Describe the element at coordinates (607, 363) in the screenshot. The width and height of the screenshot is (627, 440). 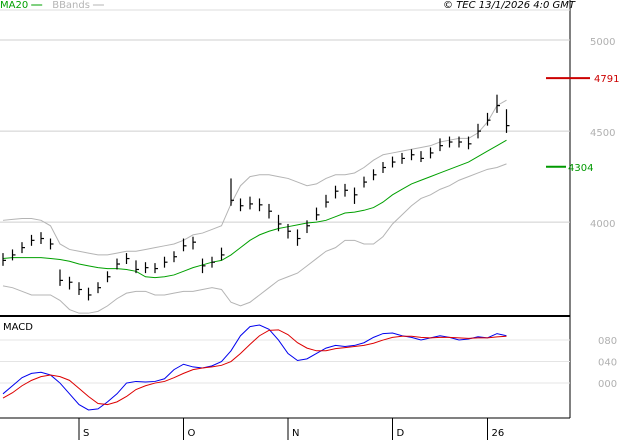
I see `y-tick-label: 040` at that location.